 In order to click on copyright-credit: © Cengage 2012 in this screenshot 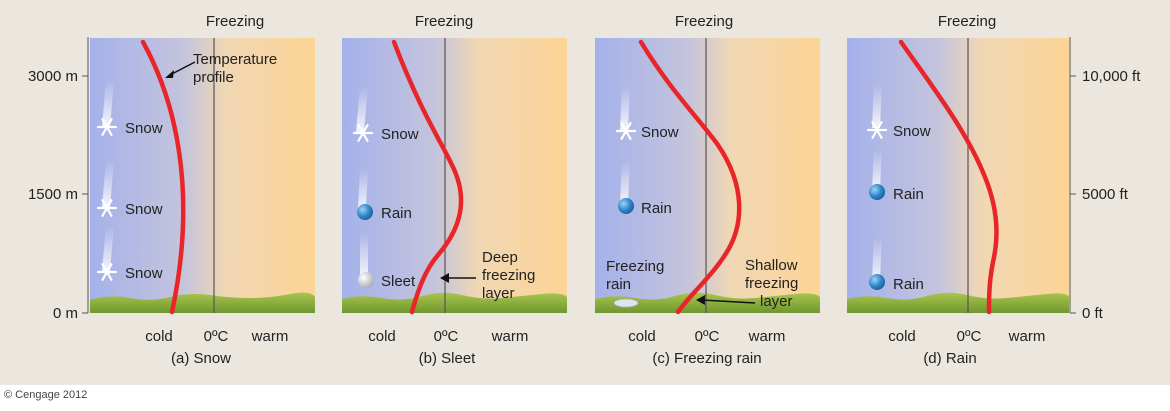, I will do `click(46, 395)`.